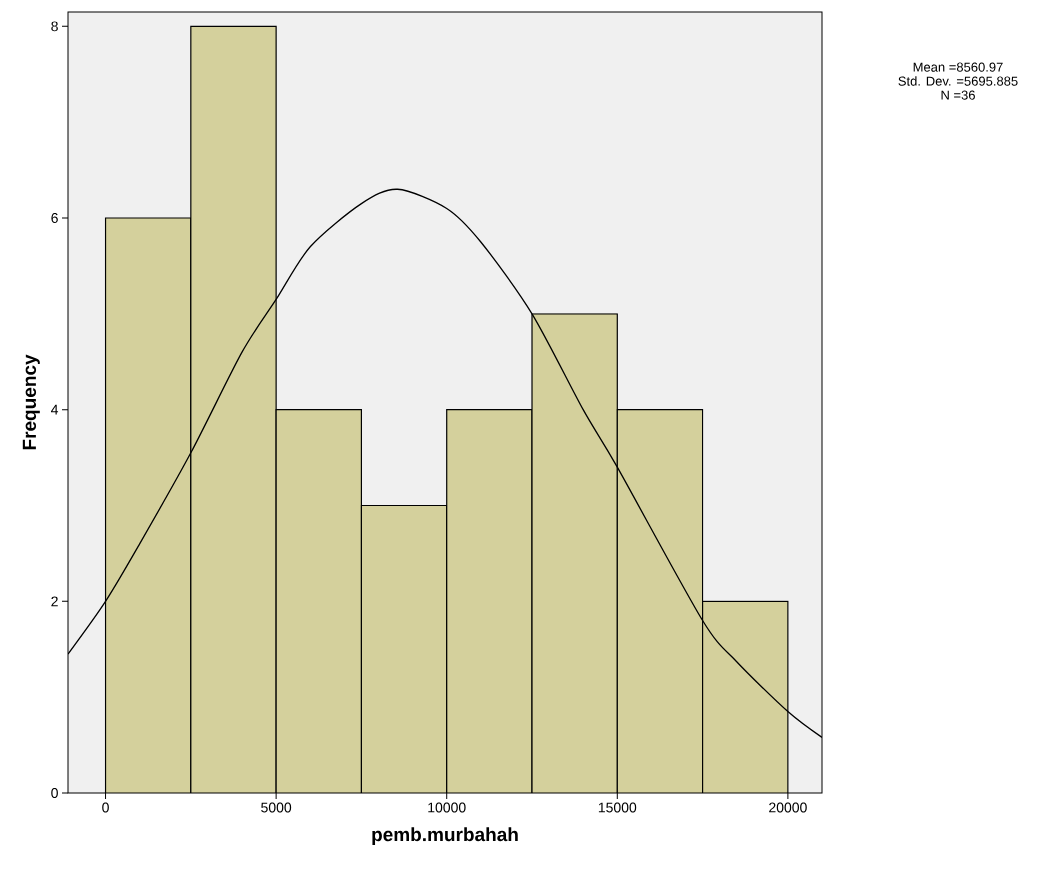 The height and width of the screenshot is (877, 1050). What do you see at coordinates (105, 807) in the screenshot?
I see `x-tick-label: 0` at bounding box center [105, 807].